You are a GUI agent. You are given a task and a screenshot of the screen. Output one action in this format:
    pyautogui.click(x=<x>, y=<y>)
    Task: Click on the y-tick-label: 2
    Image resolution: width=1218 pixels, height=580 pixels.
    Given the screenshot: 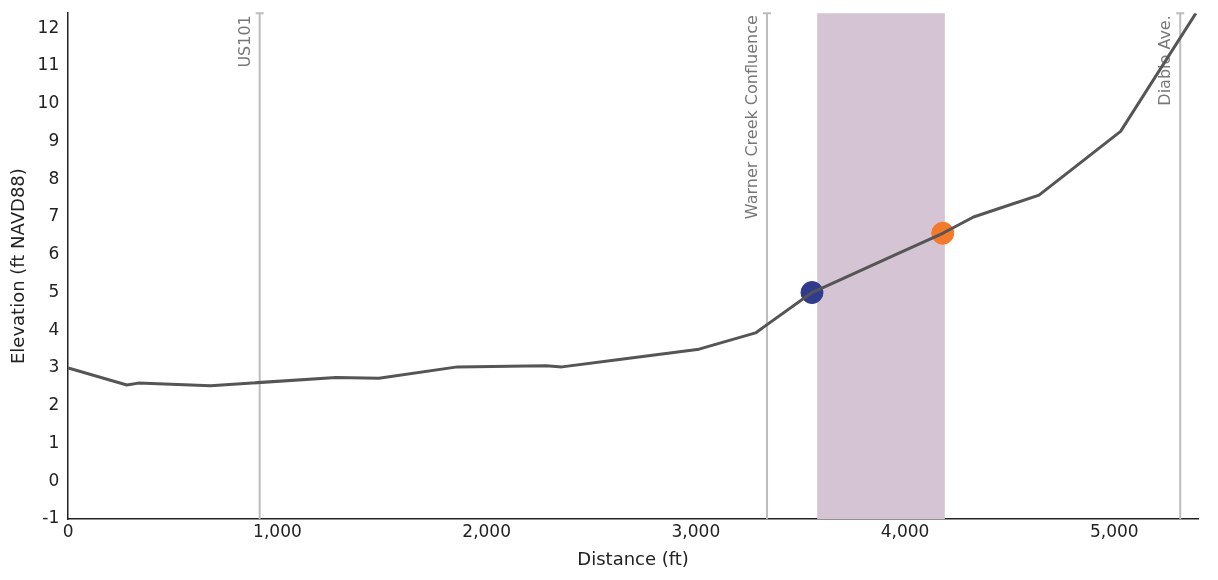 What is the action you would take?
    pyautogui.click(x=54, y=404)
    